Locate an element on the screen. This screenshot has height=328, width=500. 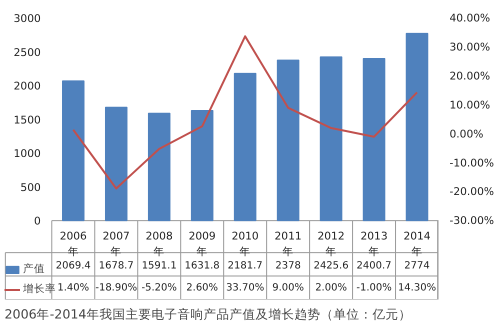
x-tick-label: 2014年 is located at coordinates (417, 244).